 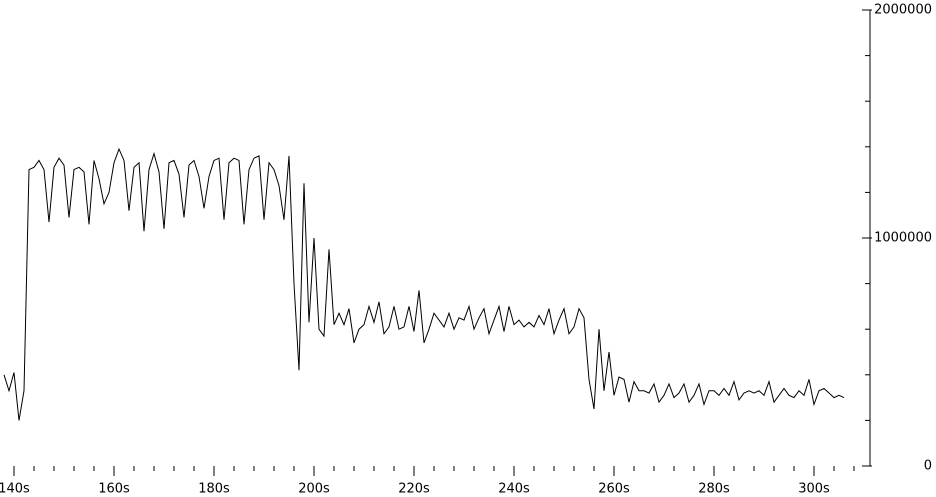 What do you see at coordinates (903, 238) in the screenshot?
I see `y-tick-label: 1000000` at bounding box center [903, 238].